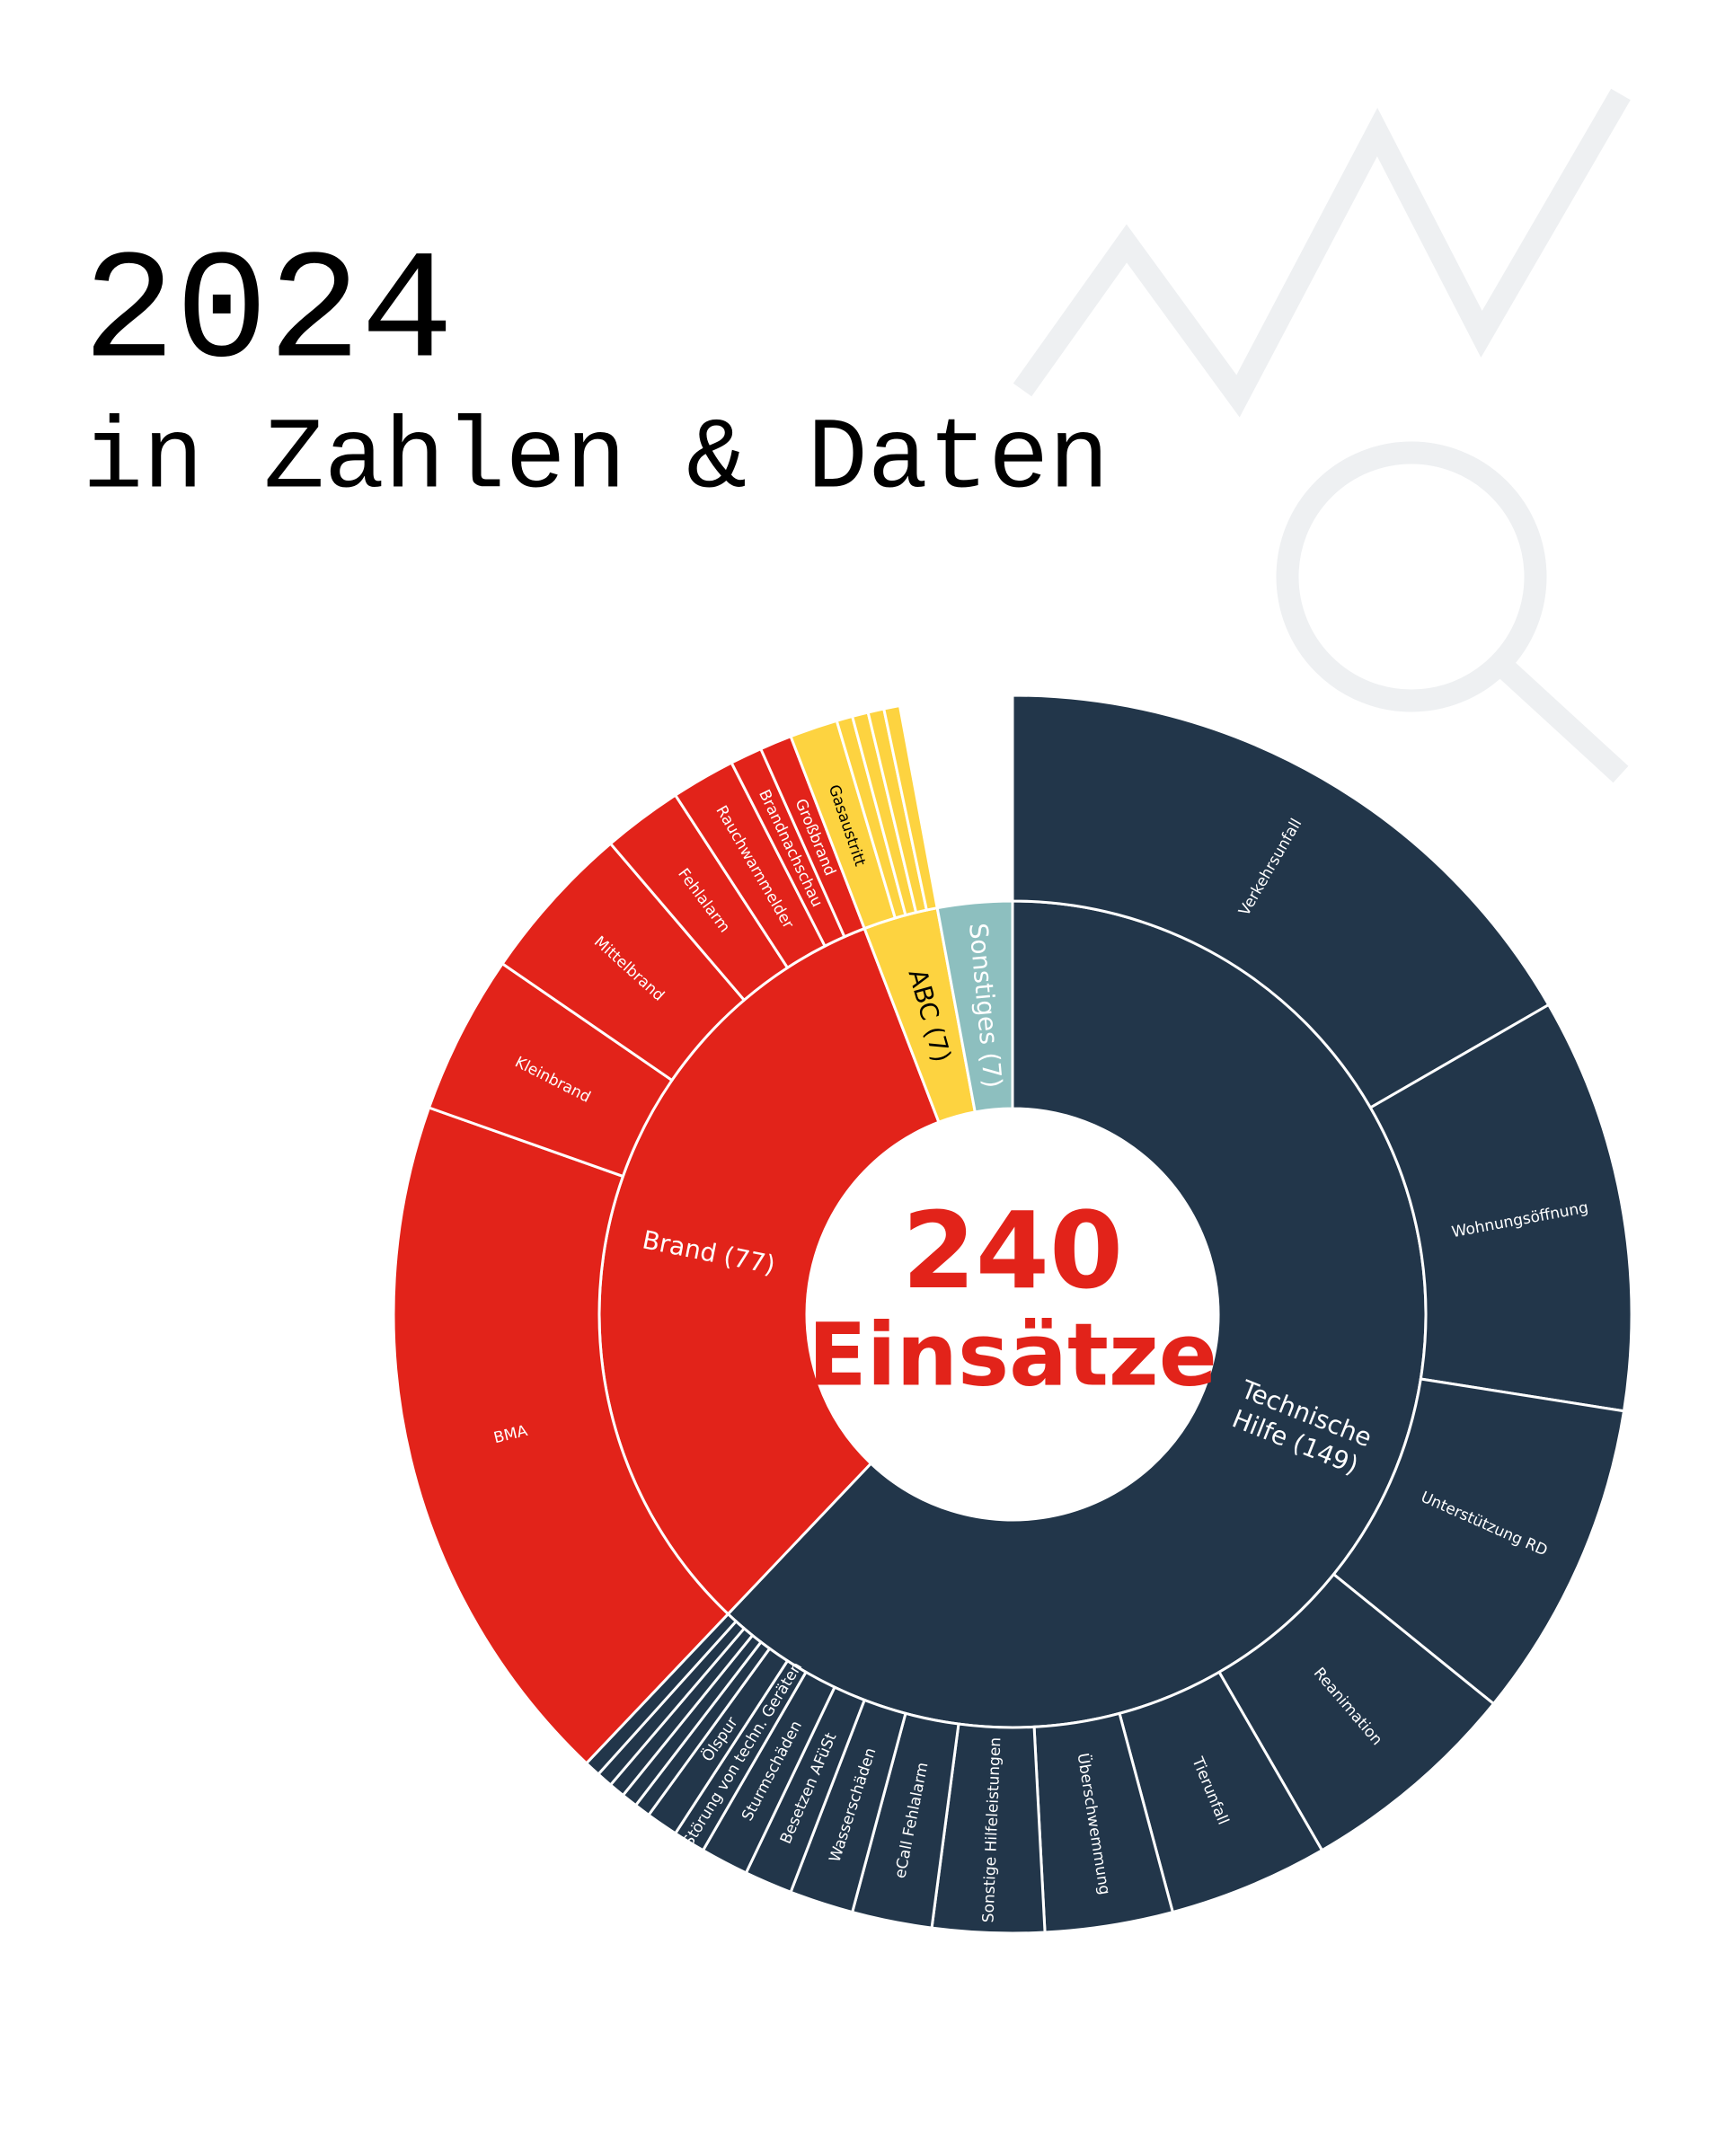 This screenshot has height=2156, width=1725. I want to click on decor-handle, so click(1561, 720).